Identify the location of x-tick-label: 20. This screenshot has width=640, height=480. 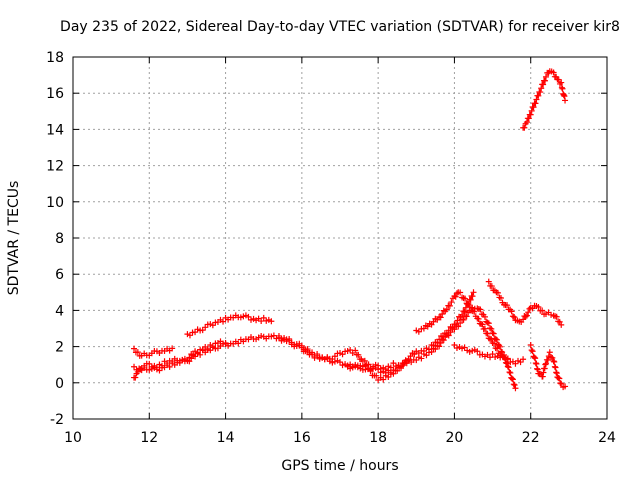
(455, 438).